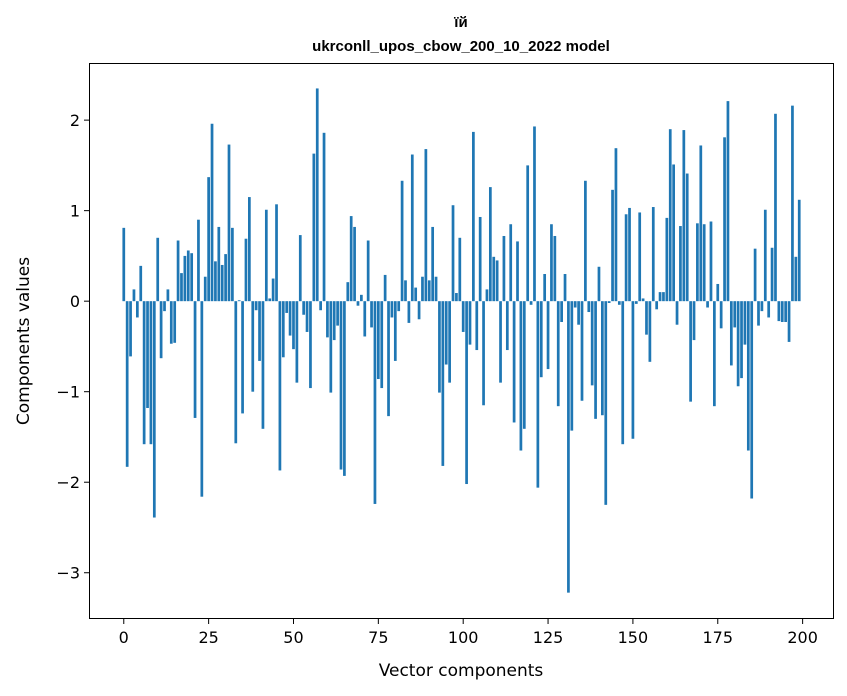 The width and height of the screenshot is (847, 696). What do you see at coordinates (68, 482) in the screenshot?
I see `y-tick-label: −2` at bounding box center [68, 482].